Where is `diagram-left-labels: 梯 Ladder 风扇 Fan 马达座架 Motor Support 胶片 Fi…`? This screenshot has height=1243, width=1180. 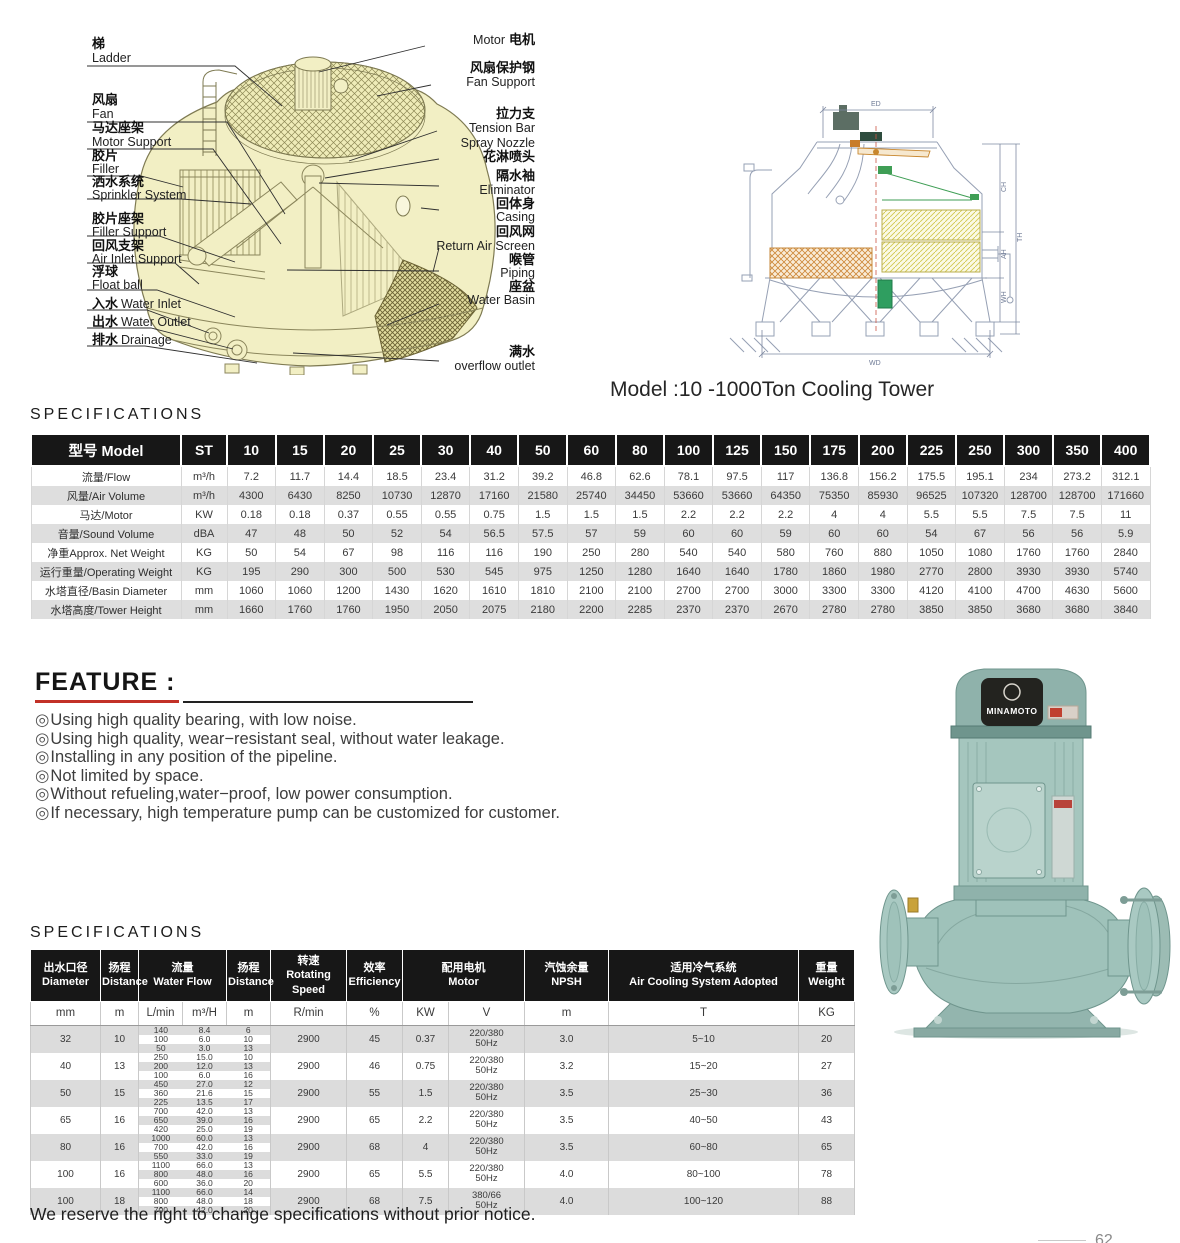
diagram-left-labels: 梯 Ladder 风扇 Fan 马达座架 Motor Support 胶片 Fi… is located at coordinates (141, 191).